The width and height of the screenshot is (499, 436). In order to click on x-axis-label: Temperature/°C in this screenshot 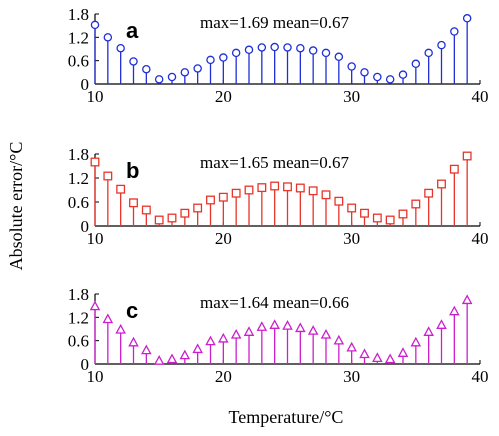, I will do `click(286, 417)`.